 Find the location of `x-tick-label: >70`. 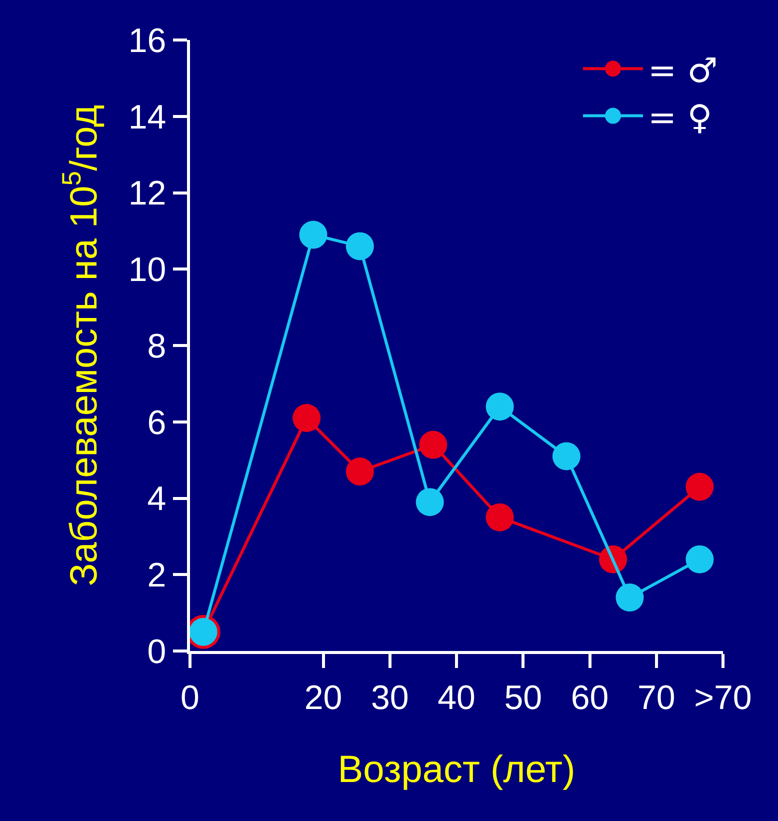

x-tick-label: >70 is located at coordinates (723, 697).